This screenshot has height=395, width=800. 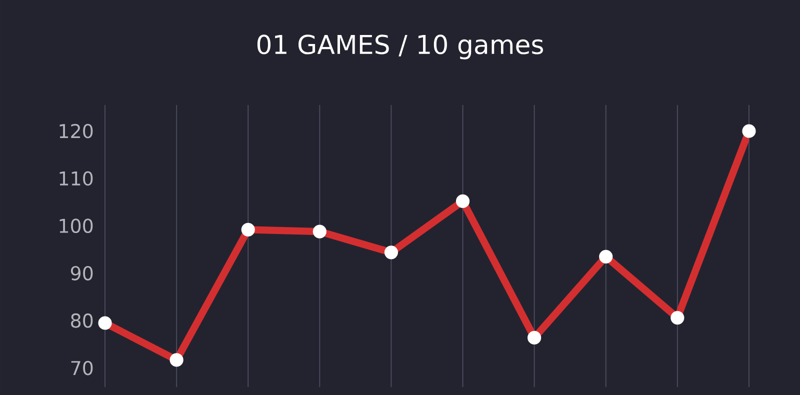 I want to click on y-tick-label: 100, so click(x=76, y=226).